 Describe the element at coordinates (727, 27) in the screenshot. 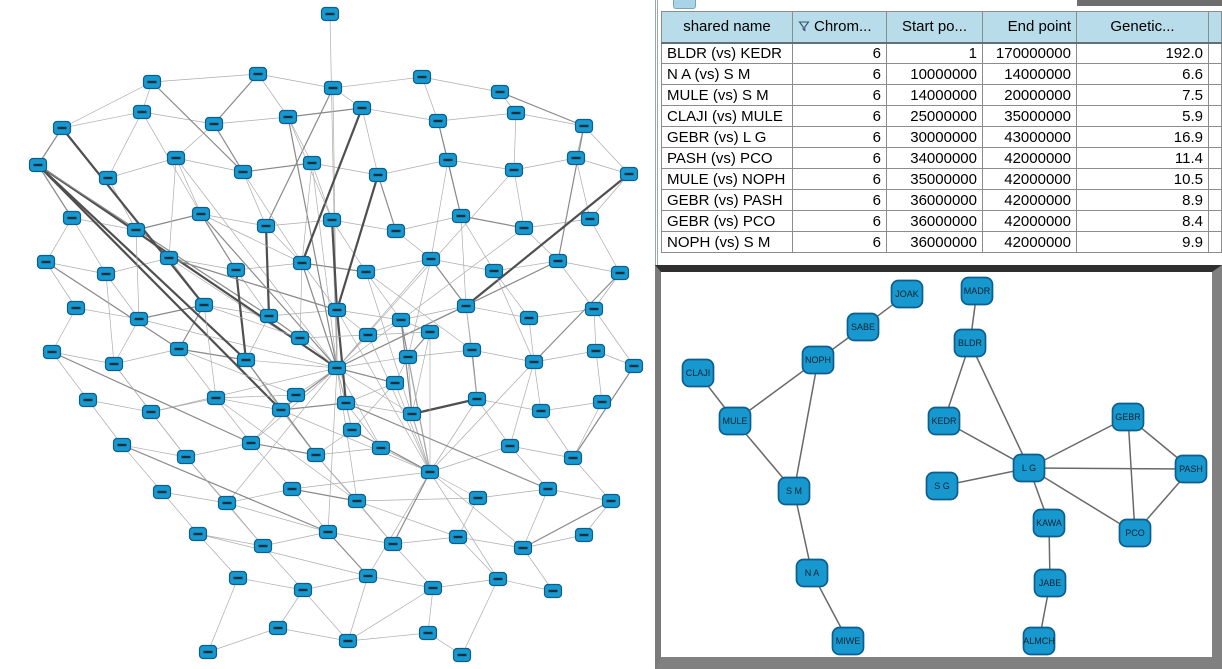

I see `column-header-shared-name: shared name` at that location.